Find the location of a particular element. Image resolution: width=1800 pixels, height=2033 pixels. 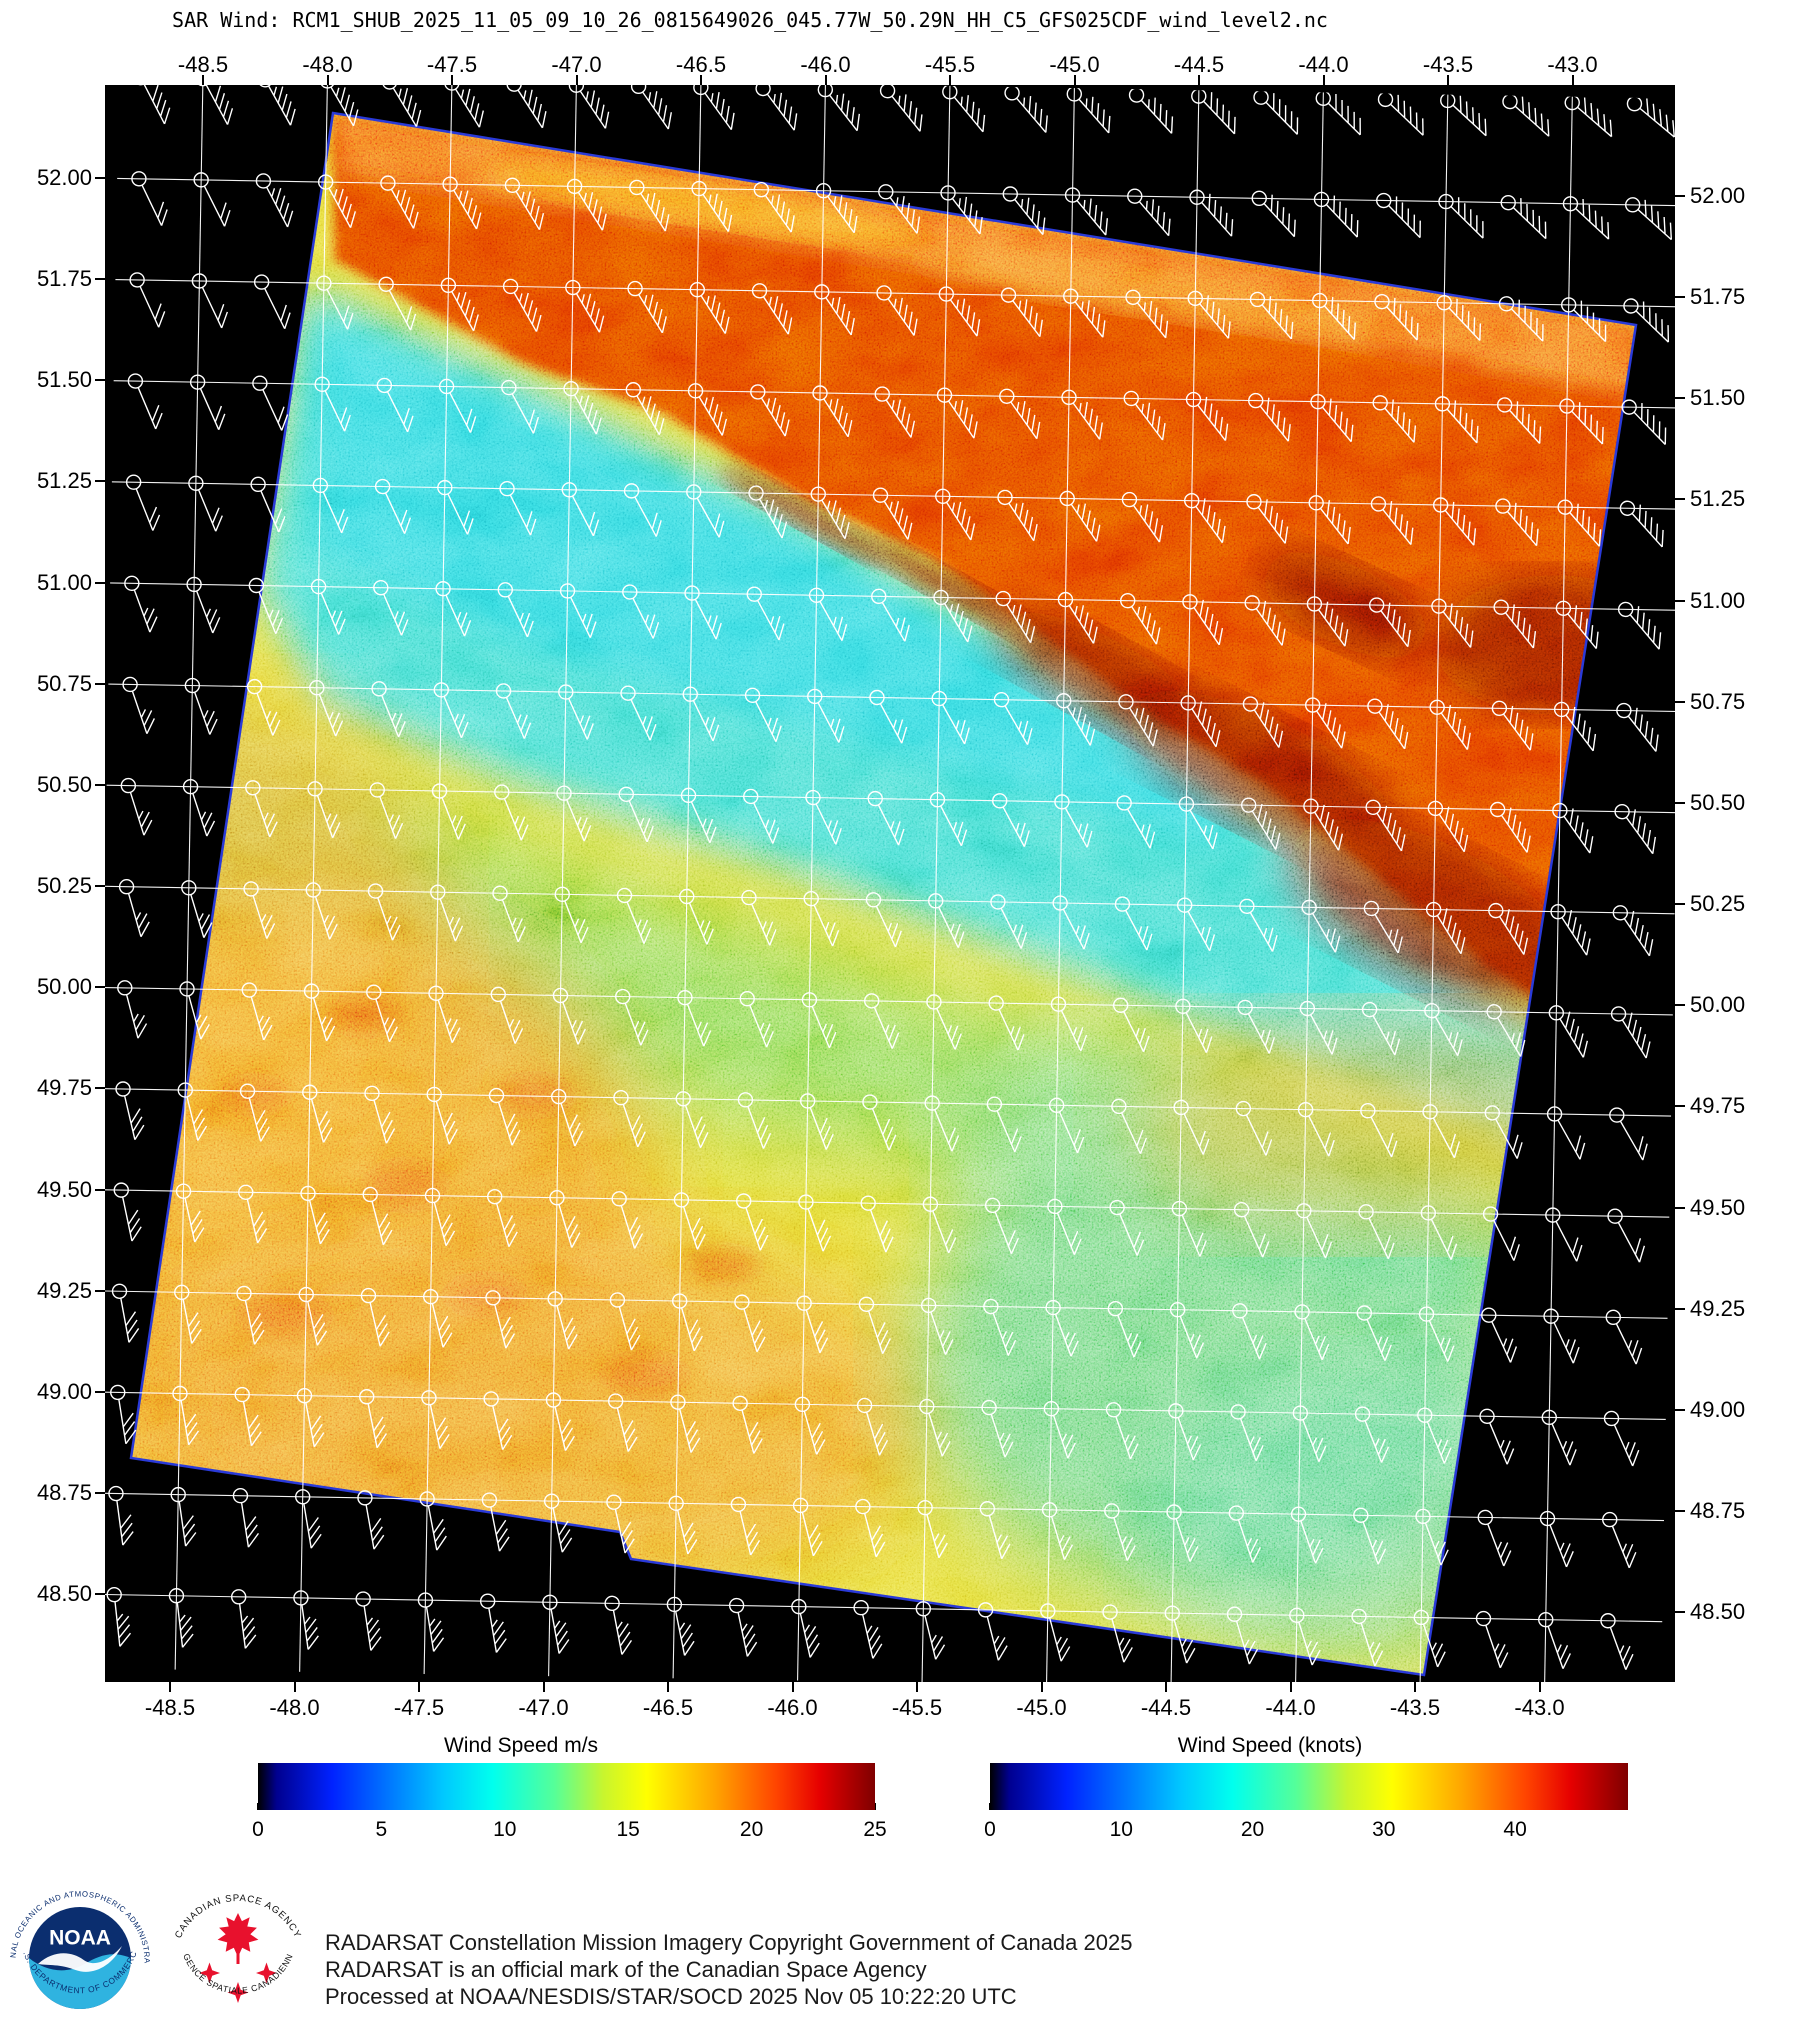

lat-label-right: 50.00 is located at coordinates (1718, 1005).